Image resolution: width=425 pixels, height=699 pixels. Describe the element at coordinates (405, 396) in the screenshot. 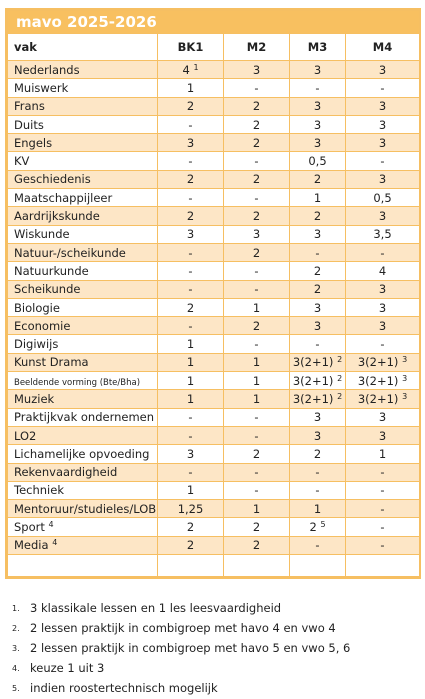

I see `footnote-ref: 3` at that location.